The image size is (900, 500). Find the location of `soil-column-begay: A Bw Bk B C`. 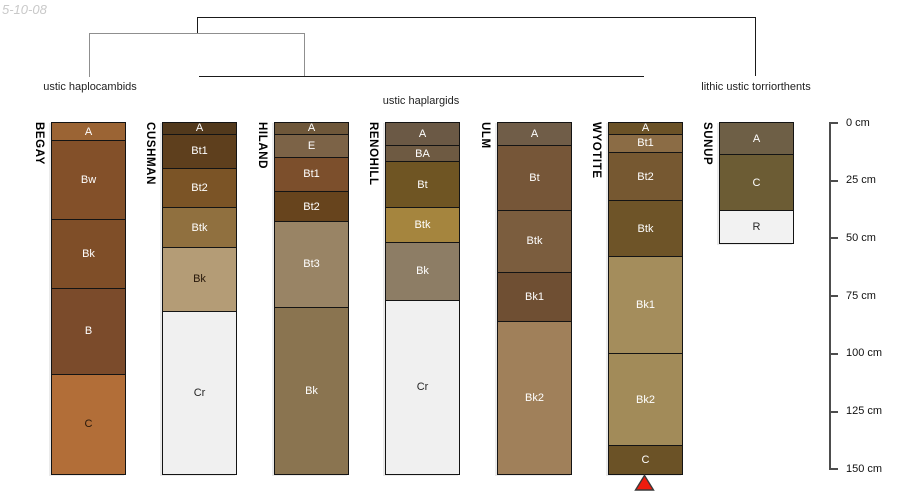

soil-column-begay: A Bw Bk B C is located at coordinates (88, 298).